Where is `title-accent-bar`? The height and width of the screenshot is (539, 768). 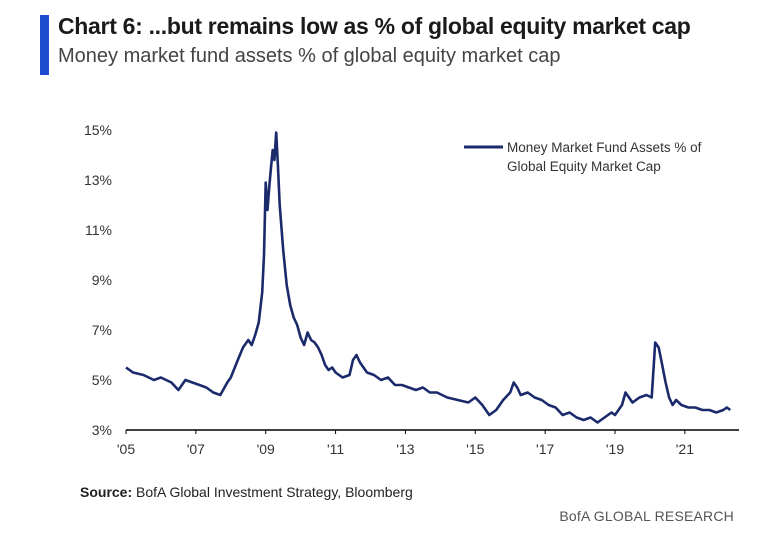
title-accent-bar is located at coordinates (44, 45).